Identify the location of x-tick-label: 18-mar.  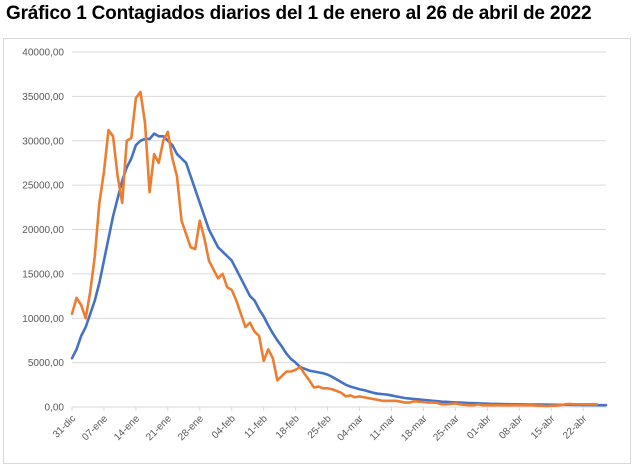
(414, 428).